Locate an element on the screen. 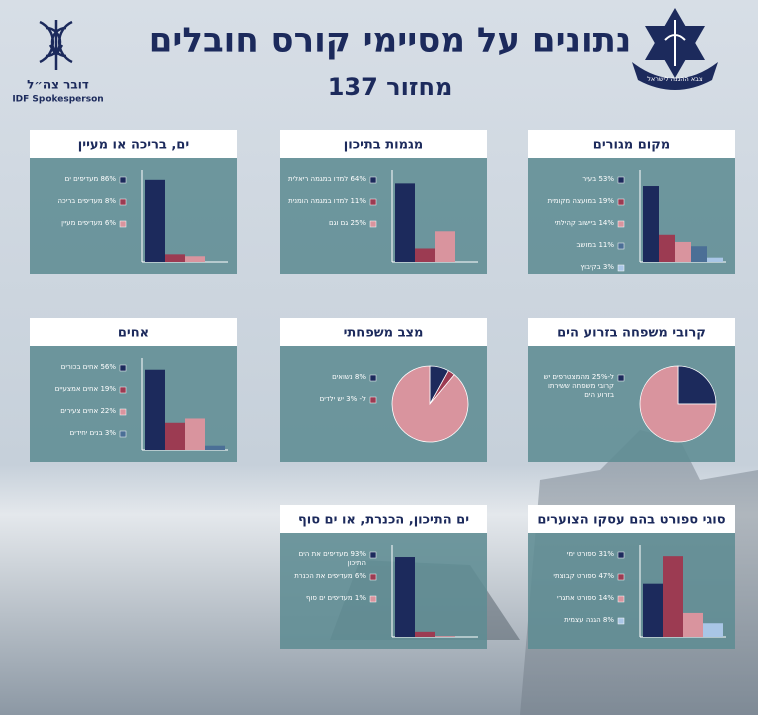 The image size is (758, 719). legend-box: 11% למדו במגמה הומנית is located at coordinates (327, 201).